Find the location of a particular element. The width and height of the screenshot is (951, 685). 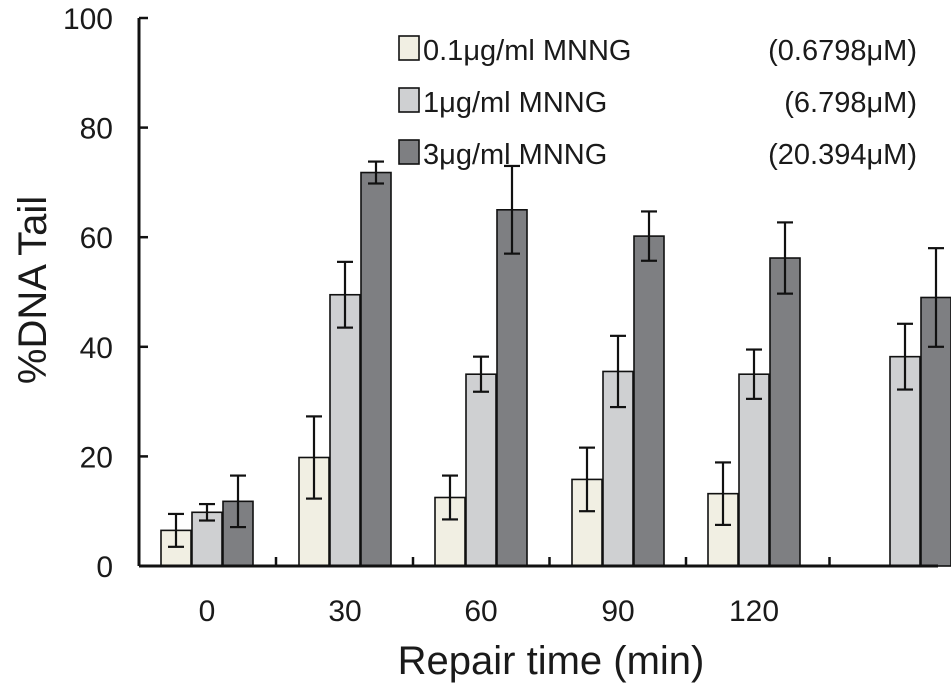

legend-concentration: (0.6798μM) is located at coordinates (842, 51).